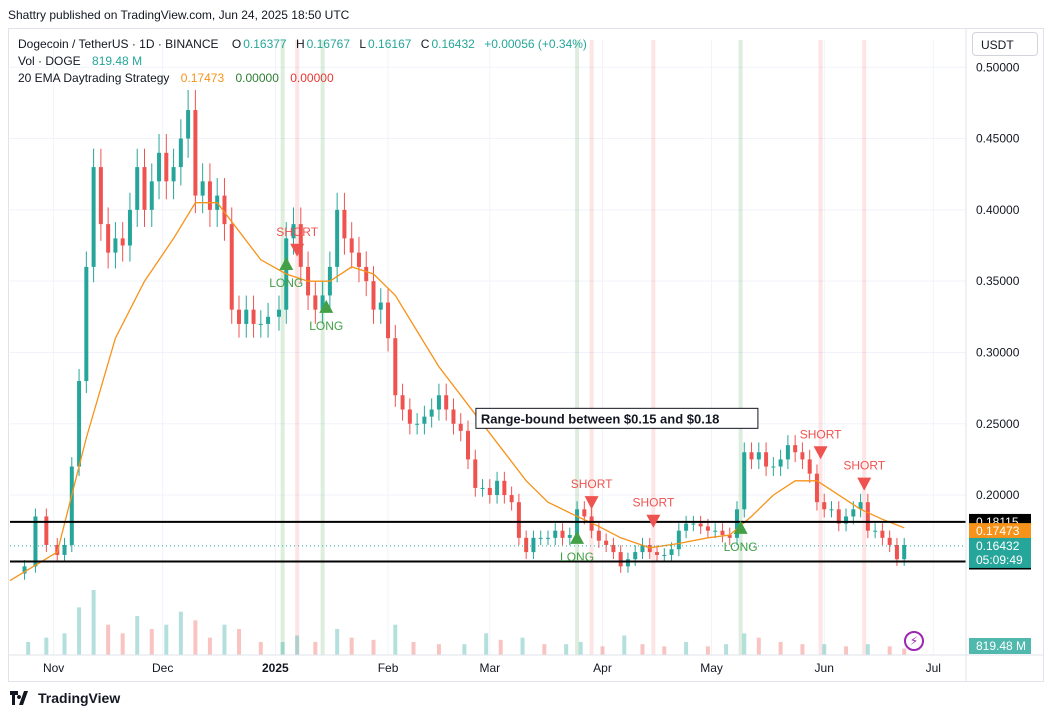  I want to click on tradingview-logo-icon, so click(19, 698).